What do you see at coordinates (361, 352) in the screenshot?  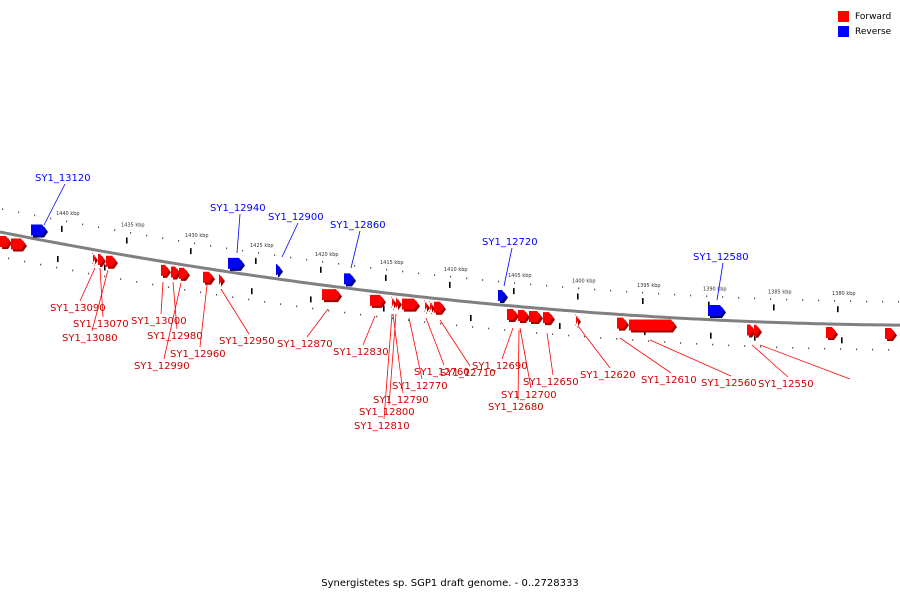 I see `gene-label-forward: SY1_12830` at bounding box center [361, 352].